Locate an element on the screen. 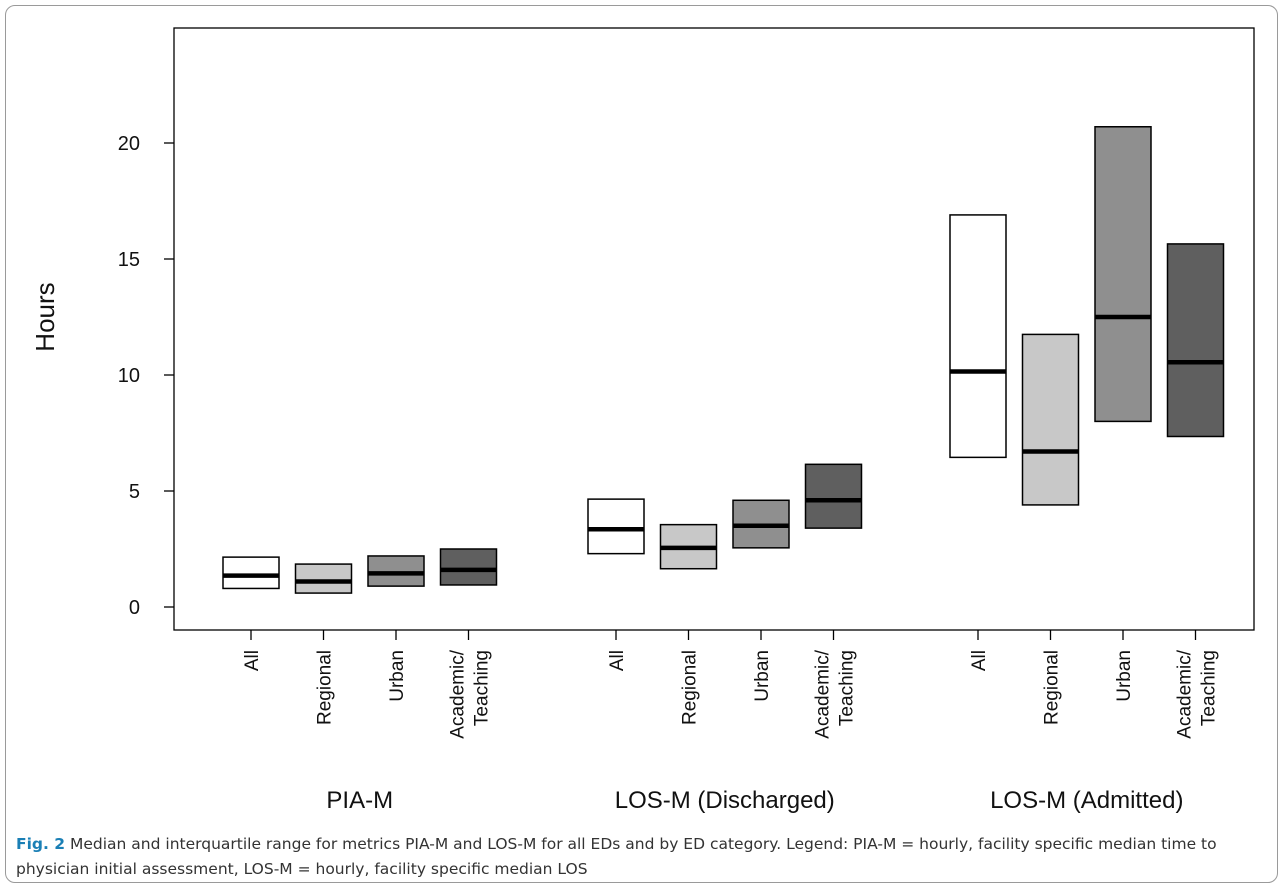 The width and height of the screenshot is (1285, 889). y-axis-label: Hours is located at coordinates (45, 316).